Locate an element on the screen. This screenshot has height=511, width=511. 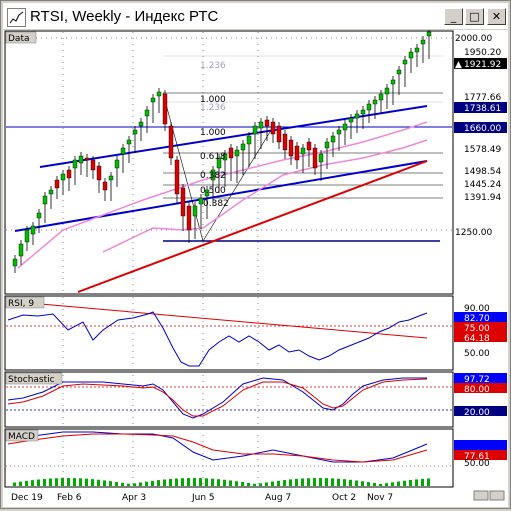
stochastic-k-line is located at coordinates (217, 398).